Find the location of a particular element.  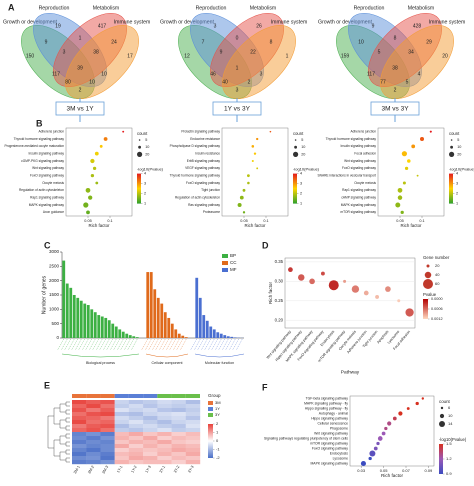

venn-count: 40 is located at coordinates (225, 82).